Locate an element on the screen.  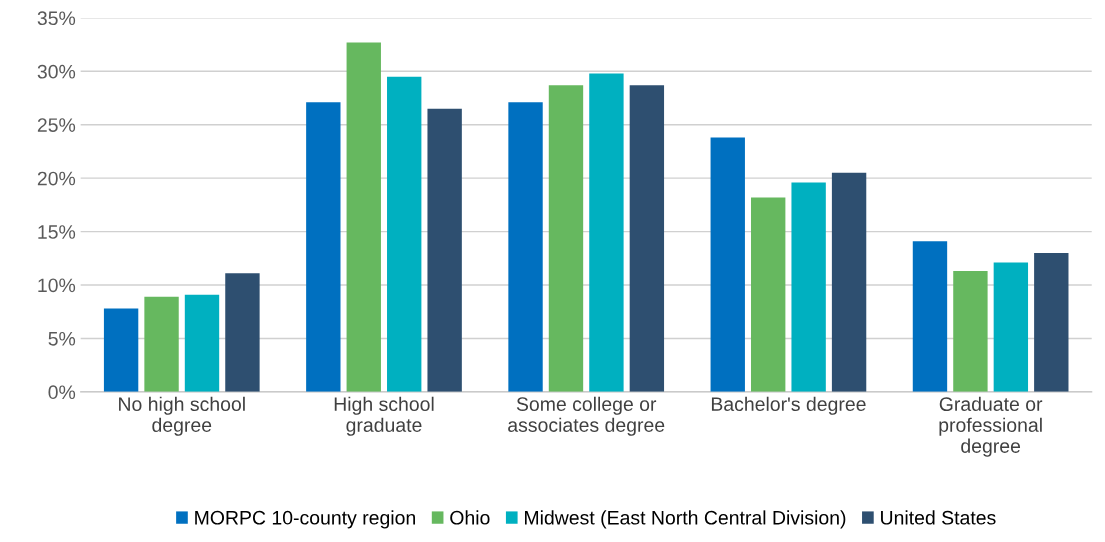
legend-label: United States is located at coordinates (938, 517).